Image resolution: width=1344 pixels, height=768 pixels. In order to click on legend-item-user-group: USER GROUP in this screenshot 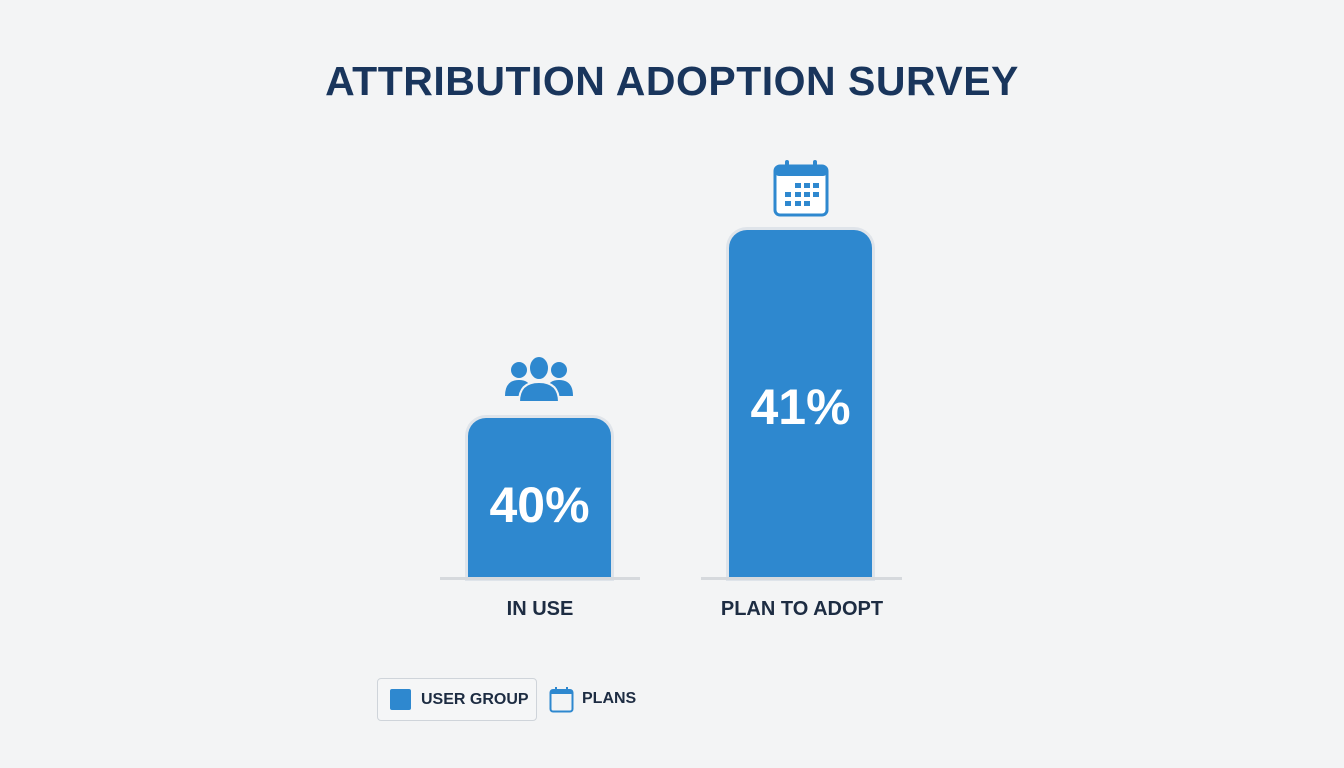, I will do `click(457, 699)`.